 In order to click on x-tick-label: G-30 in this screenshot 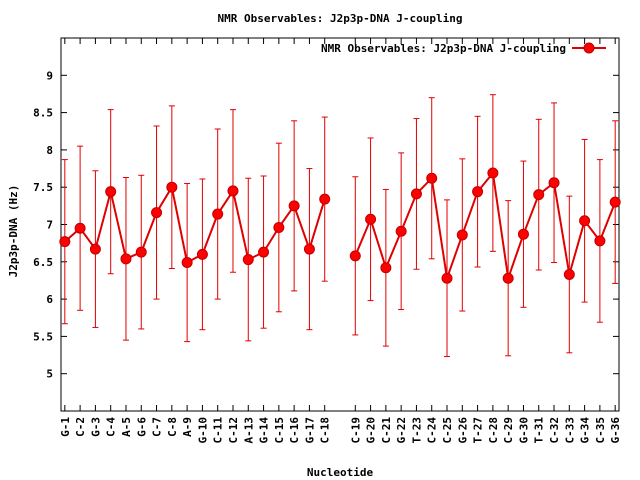, I will do `click(523, 430)`.